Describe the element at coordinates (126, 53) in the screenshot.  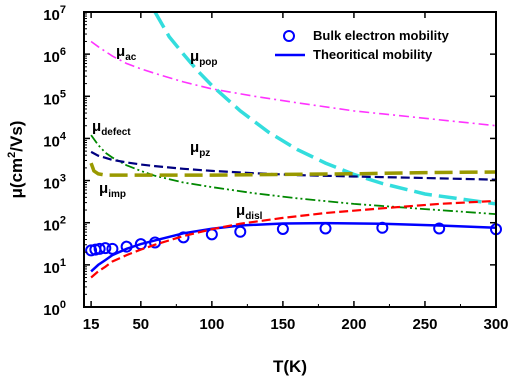
I see `label-mu-ac: μac` at that location.